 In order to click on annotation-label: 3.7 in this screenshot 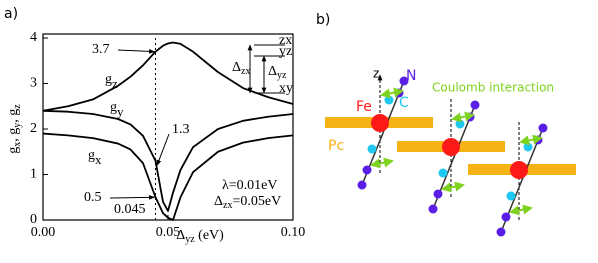, I will do `click(101, 49)`.